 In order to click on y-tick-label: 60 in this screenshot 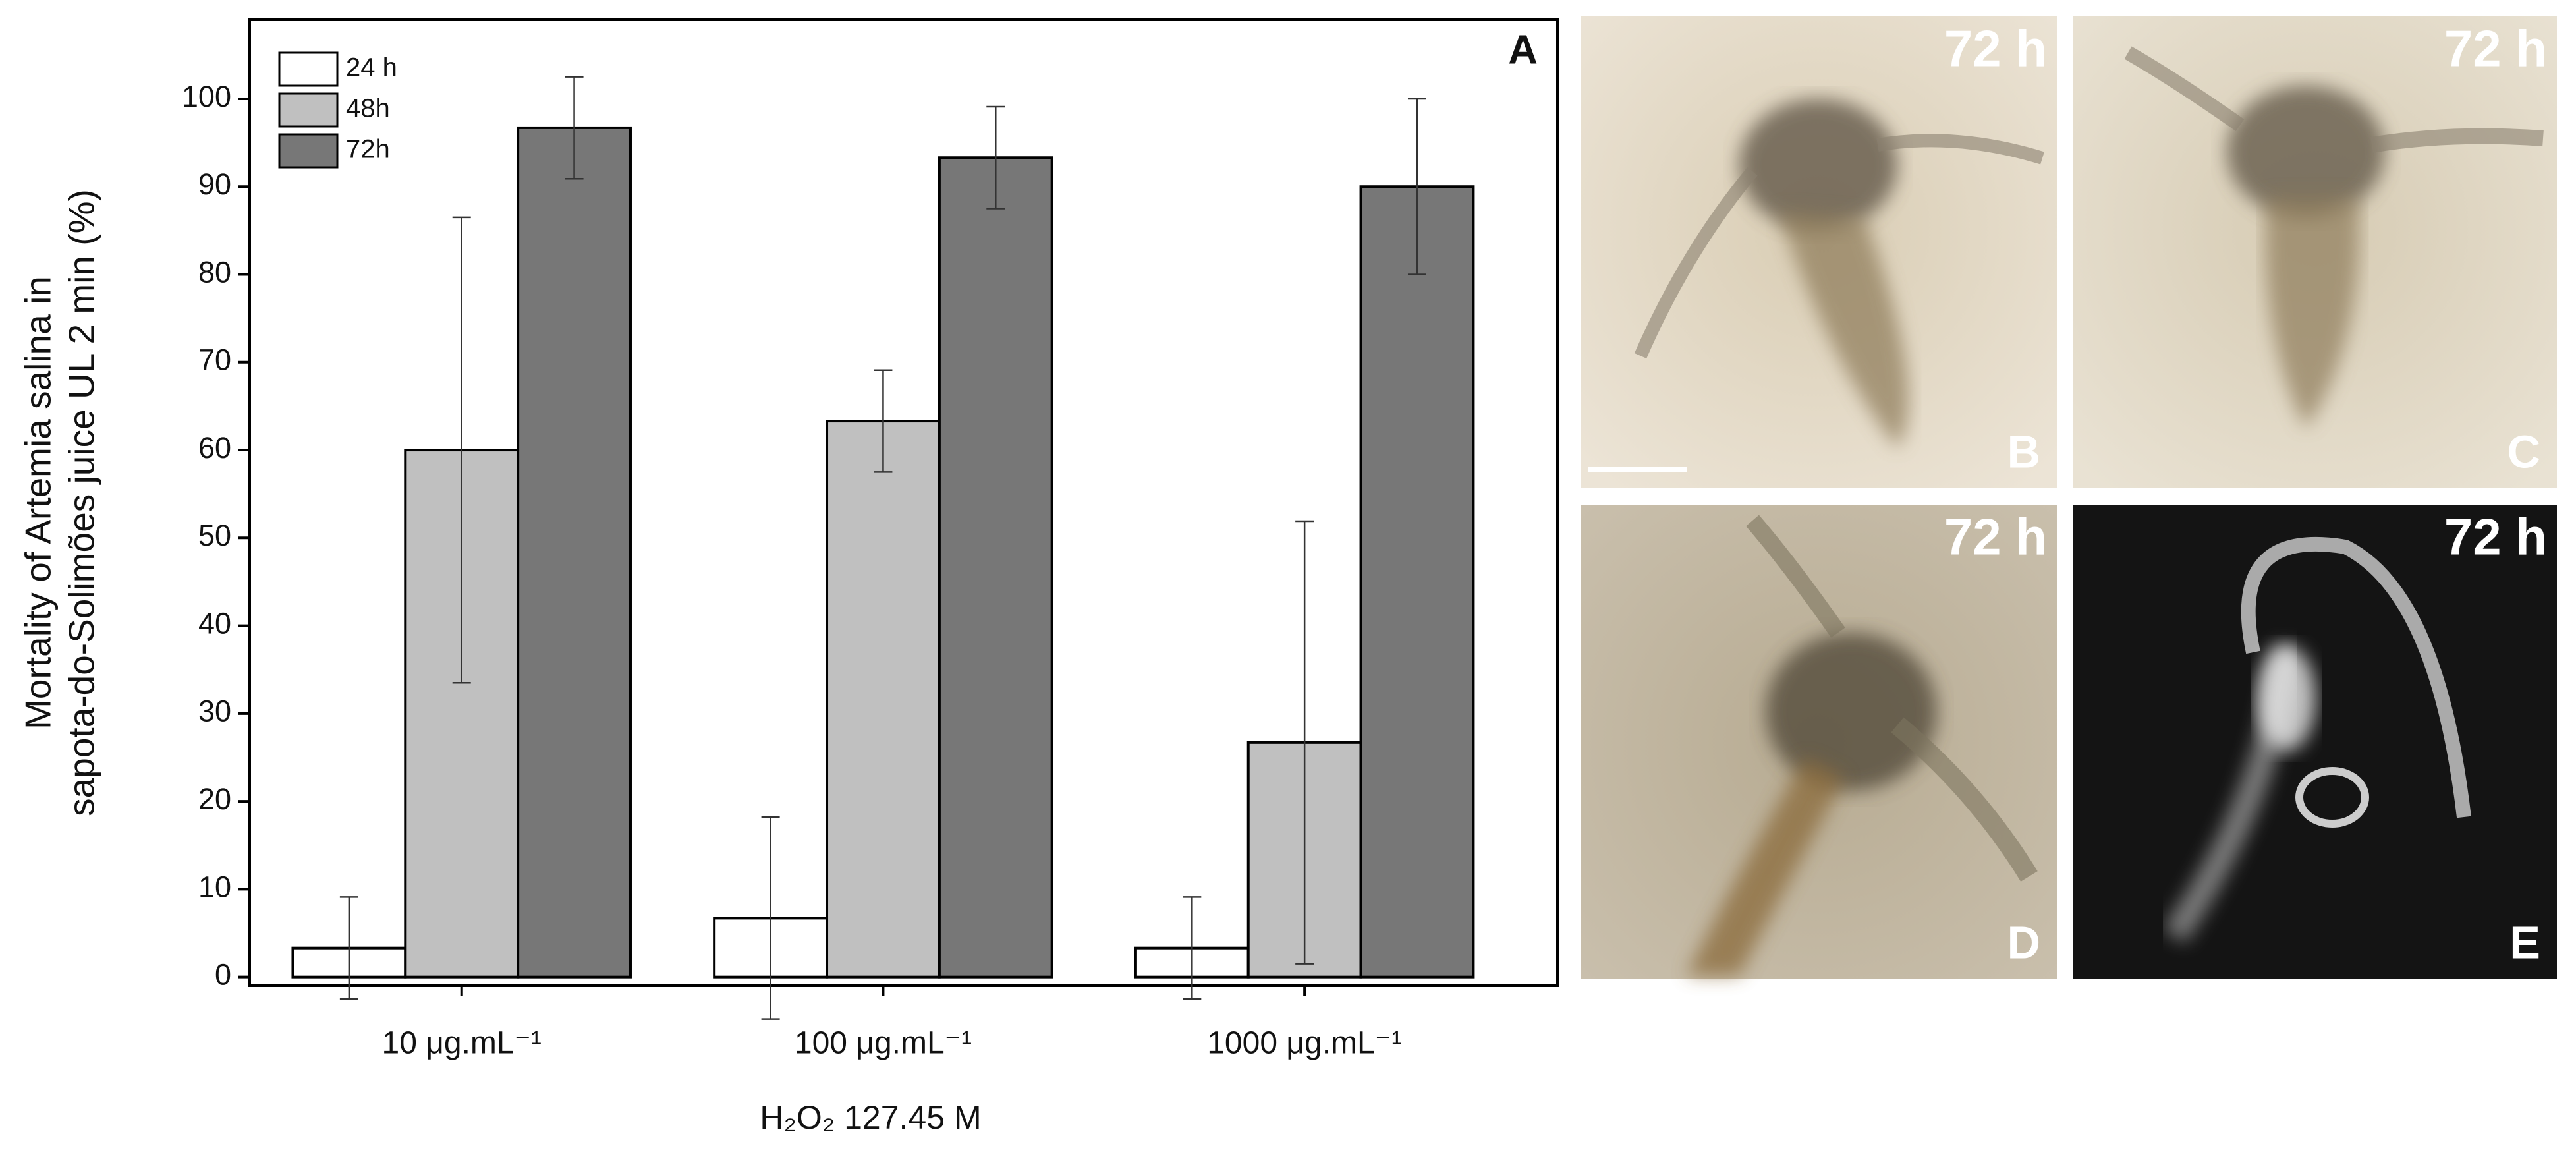, I will do `click(214, 448)`.